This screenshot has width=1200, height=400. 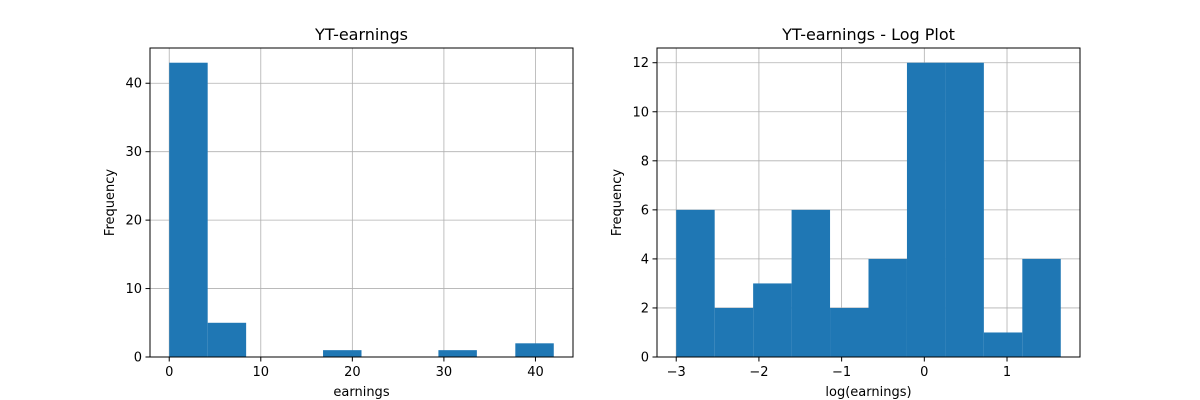 I want to click on chart-title-log-earnings: YT-earnings - Log Plot, so click(x=868, y=34).